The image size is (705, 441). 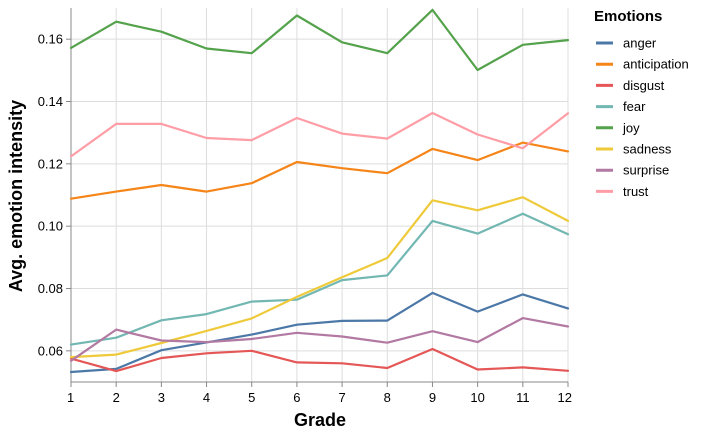 I want to click on x-tick-label: 5, so click(x=251, y=397).